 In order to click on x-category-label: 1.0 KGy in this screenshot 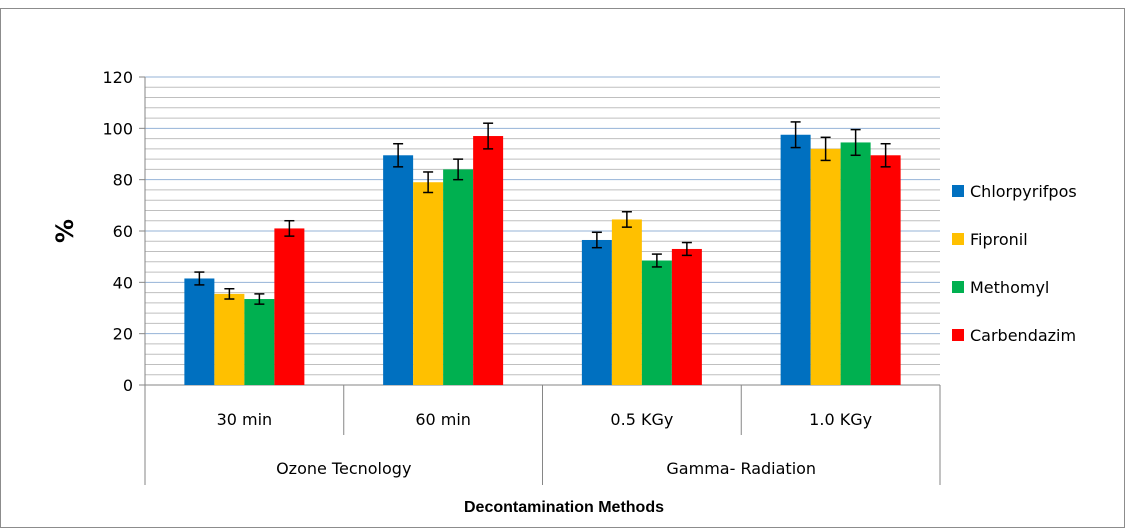, I will do `click(840, 419)`.